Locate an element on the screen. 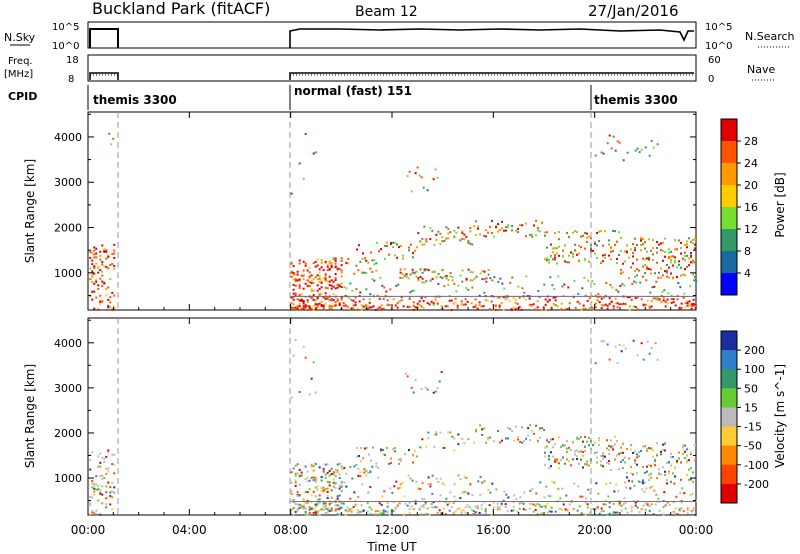 The height and width of the screenshot is (554, 800). nsky-tick-top: 10^5 is located at coordinates (65, 27).